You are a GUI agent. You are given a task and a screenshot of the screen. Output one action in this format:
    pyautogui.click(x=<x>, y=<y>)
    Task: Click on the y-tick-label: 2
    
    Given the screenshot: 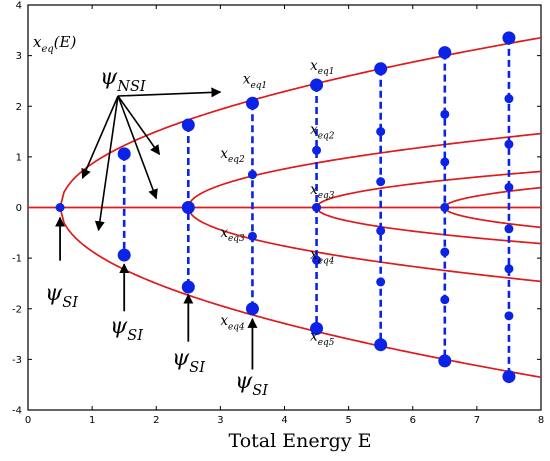 What is the action you would take?
    pyautogui.click(x=19, y=107)
    